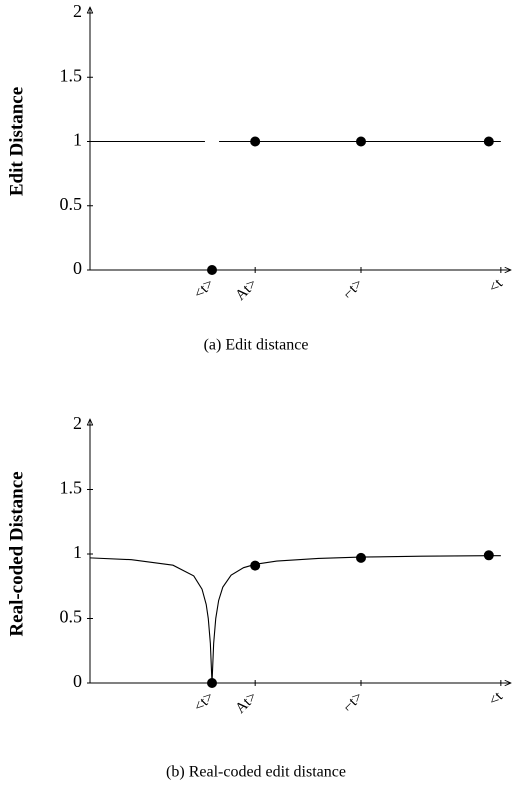 The width and height of the screenshot is (512, 798). What do you see at coordinates (16, 141) in the screenshot?
I see `y-axis-label: Edit Distance` at bounding box center [16, 141].